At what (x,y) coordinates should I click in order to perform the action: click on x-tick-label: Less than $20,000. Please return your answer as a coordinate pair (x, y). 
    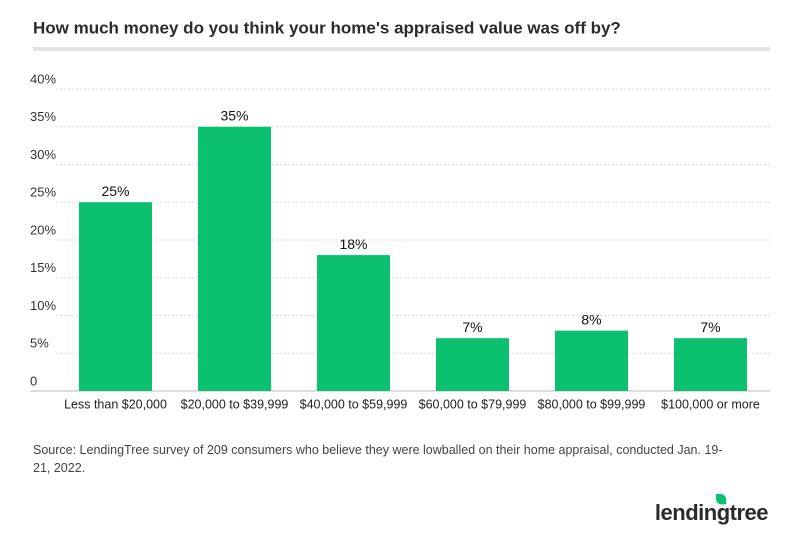
    Looking at the image, I should click on (115, 404).